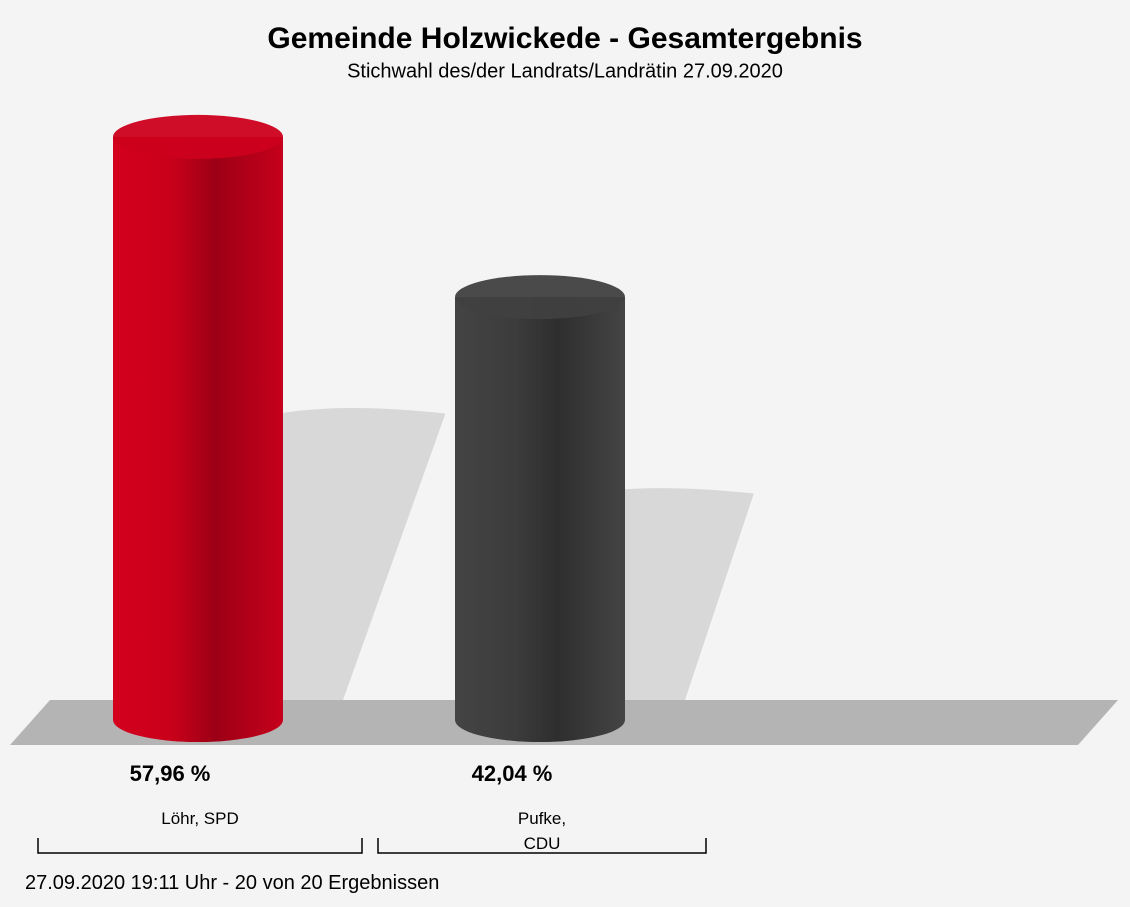 The width and height of the screenshot is (1130, 907). What do you see at coordinates (564, 38) in the screenshot?
I see `chart-title: Gemeinde Holzwickede - Gesamtergebnis` at bounding box center [564, 38].